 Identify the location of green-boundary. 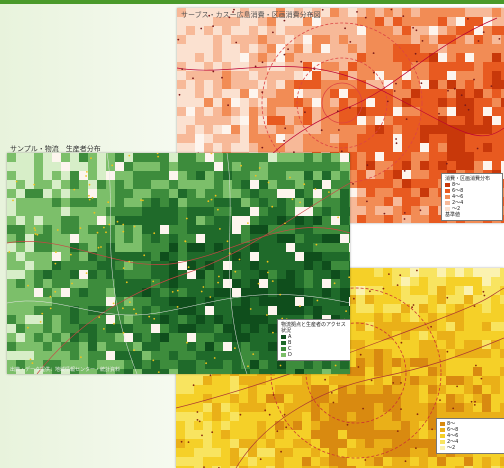
(178, 305).